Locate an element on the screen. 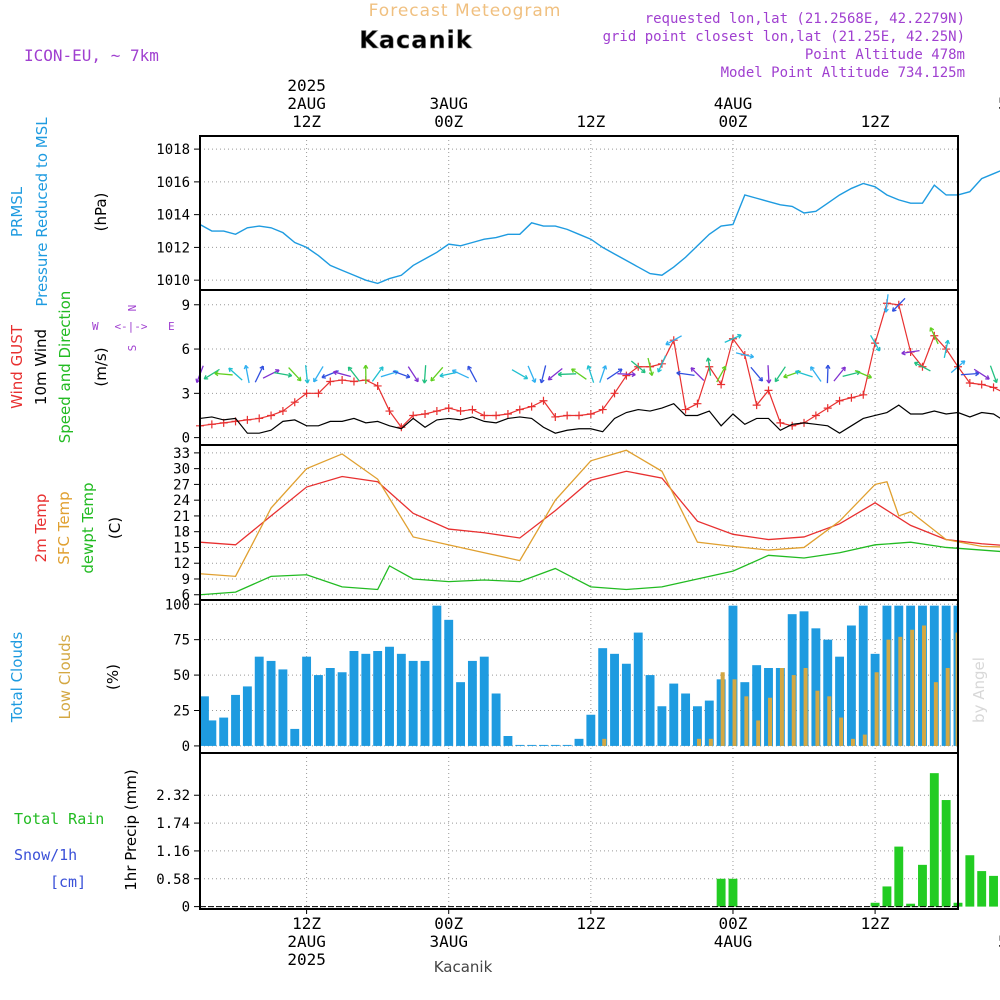  model-label: ICON-EU, ~ 7km is located at coordinates (91, 55).